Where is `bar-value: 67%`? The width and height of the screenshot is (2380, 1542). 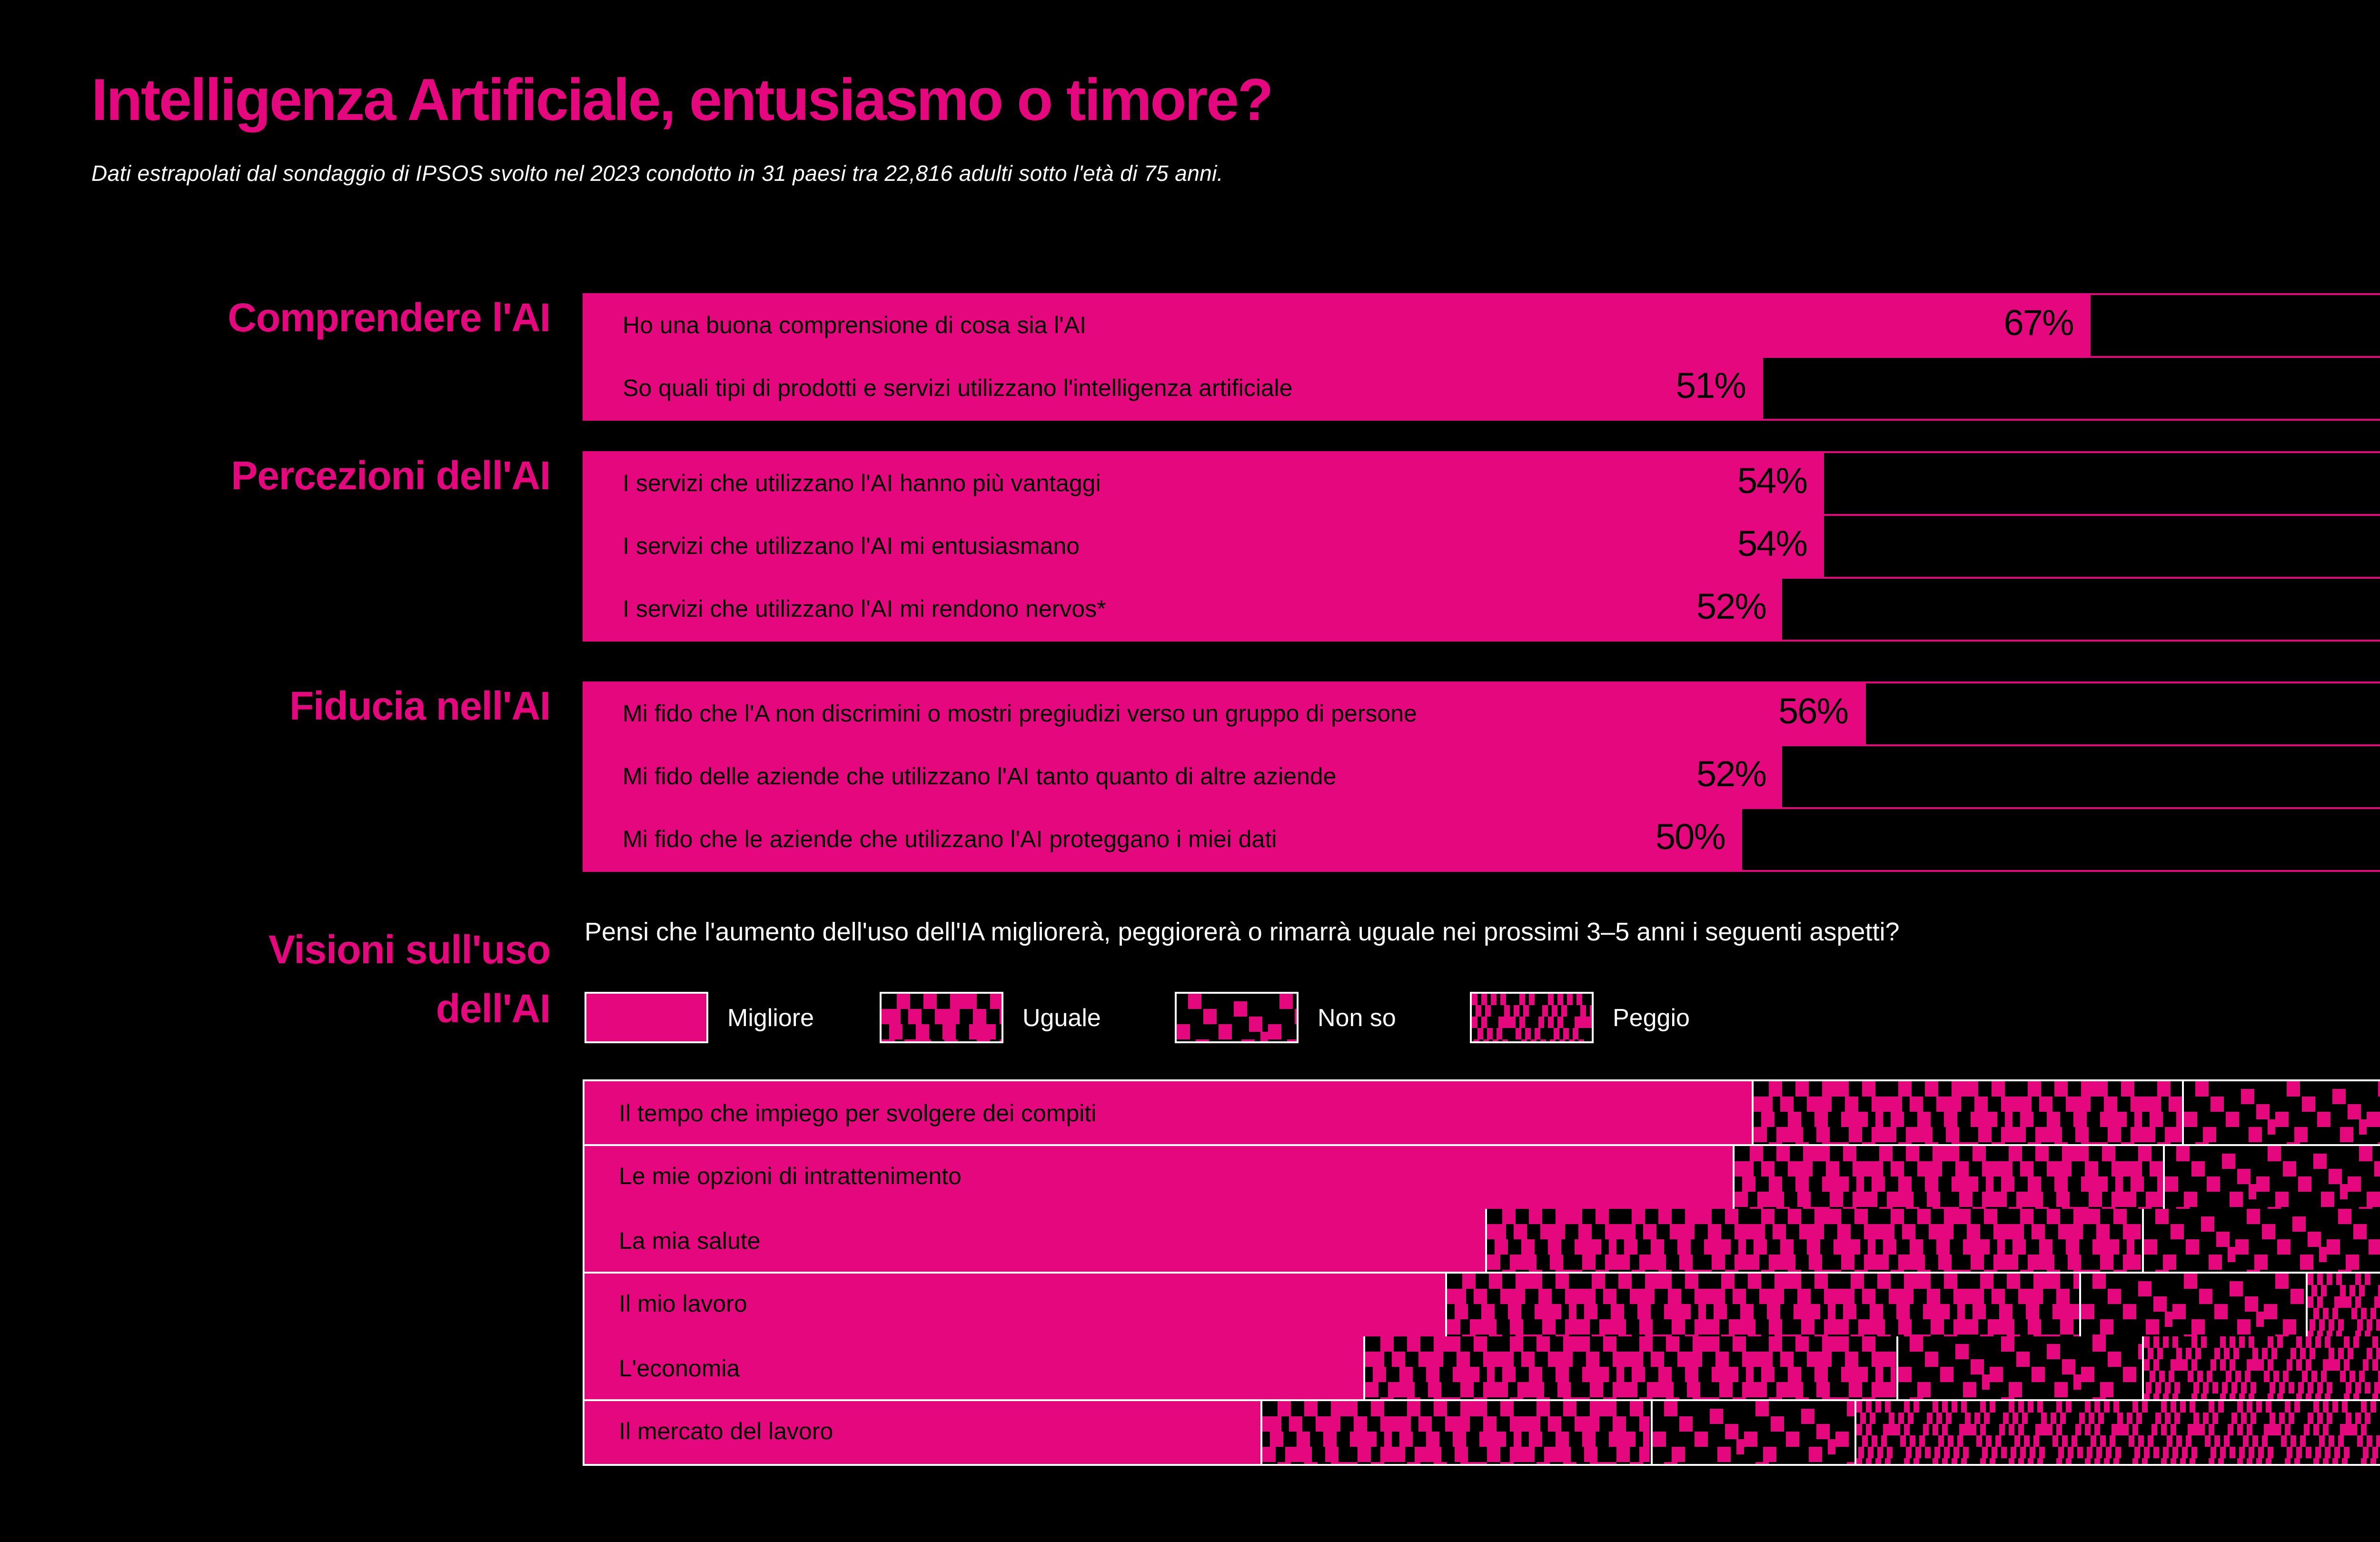
bar-value: 67% is located at coordinates (2039, 325).